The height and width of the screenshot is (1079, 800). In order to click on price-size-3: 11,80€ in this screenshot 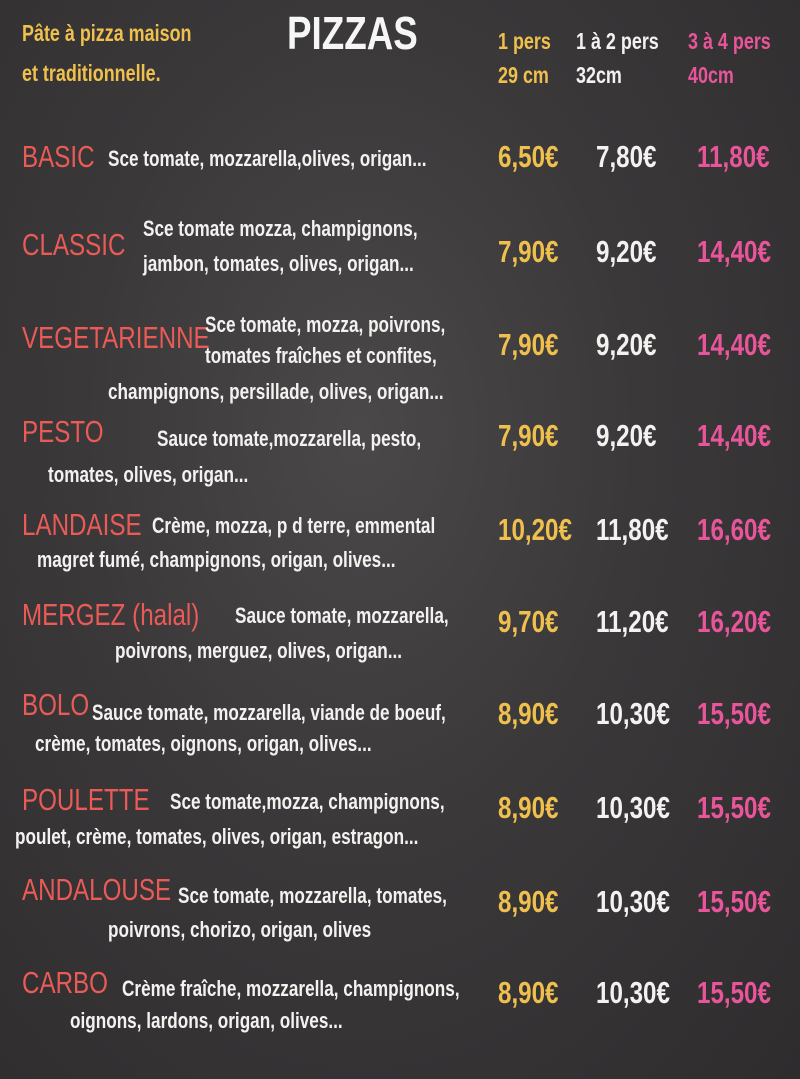, I will do `click(733, 156)`.